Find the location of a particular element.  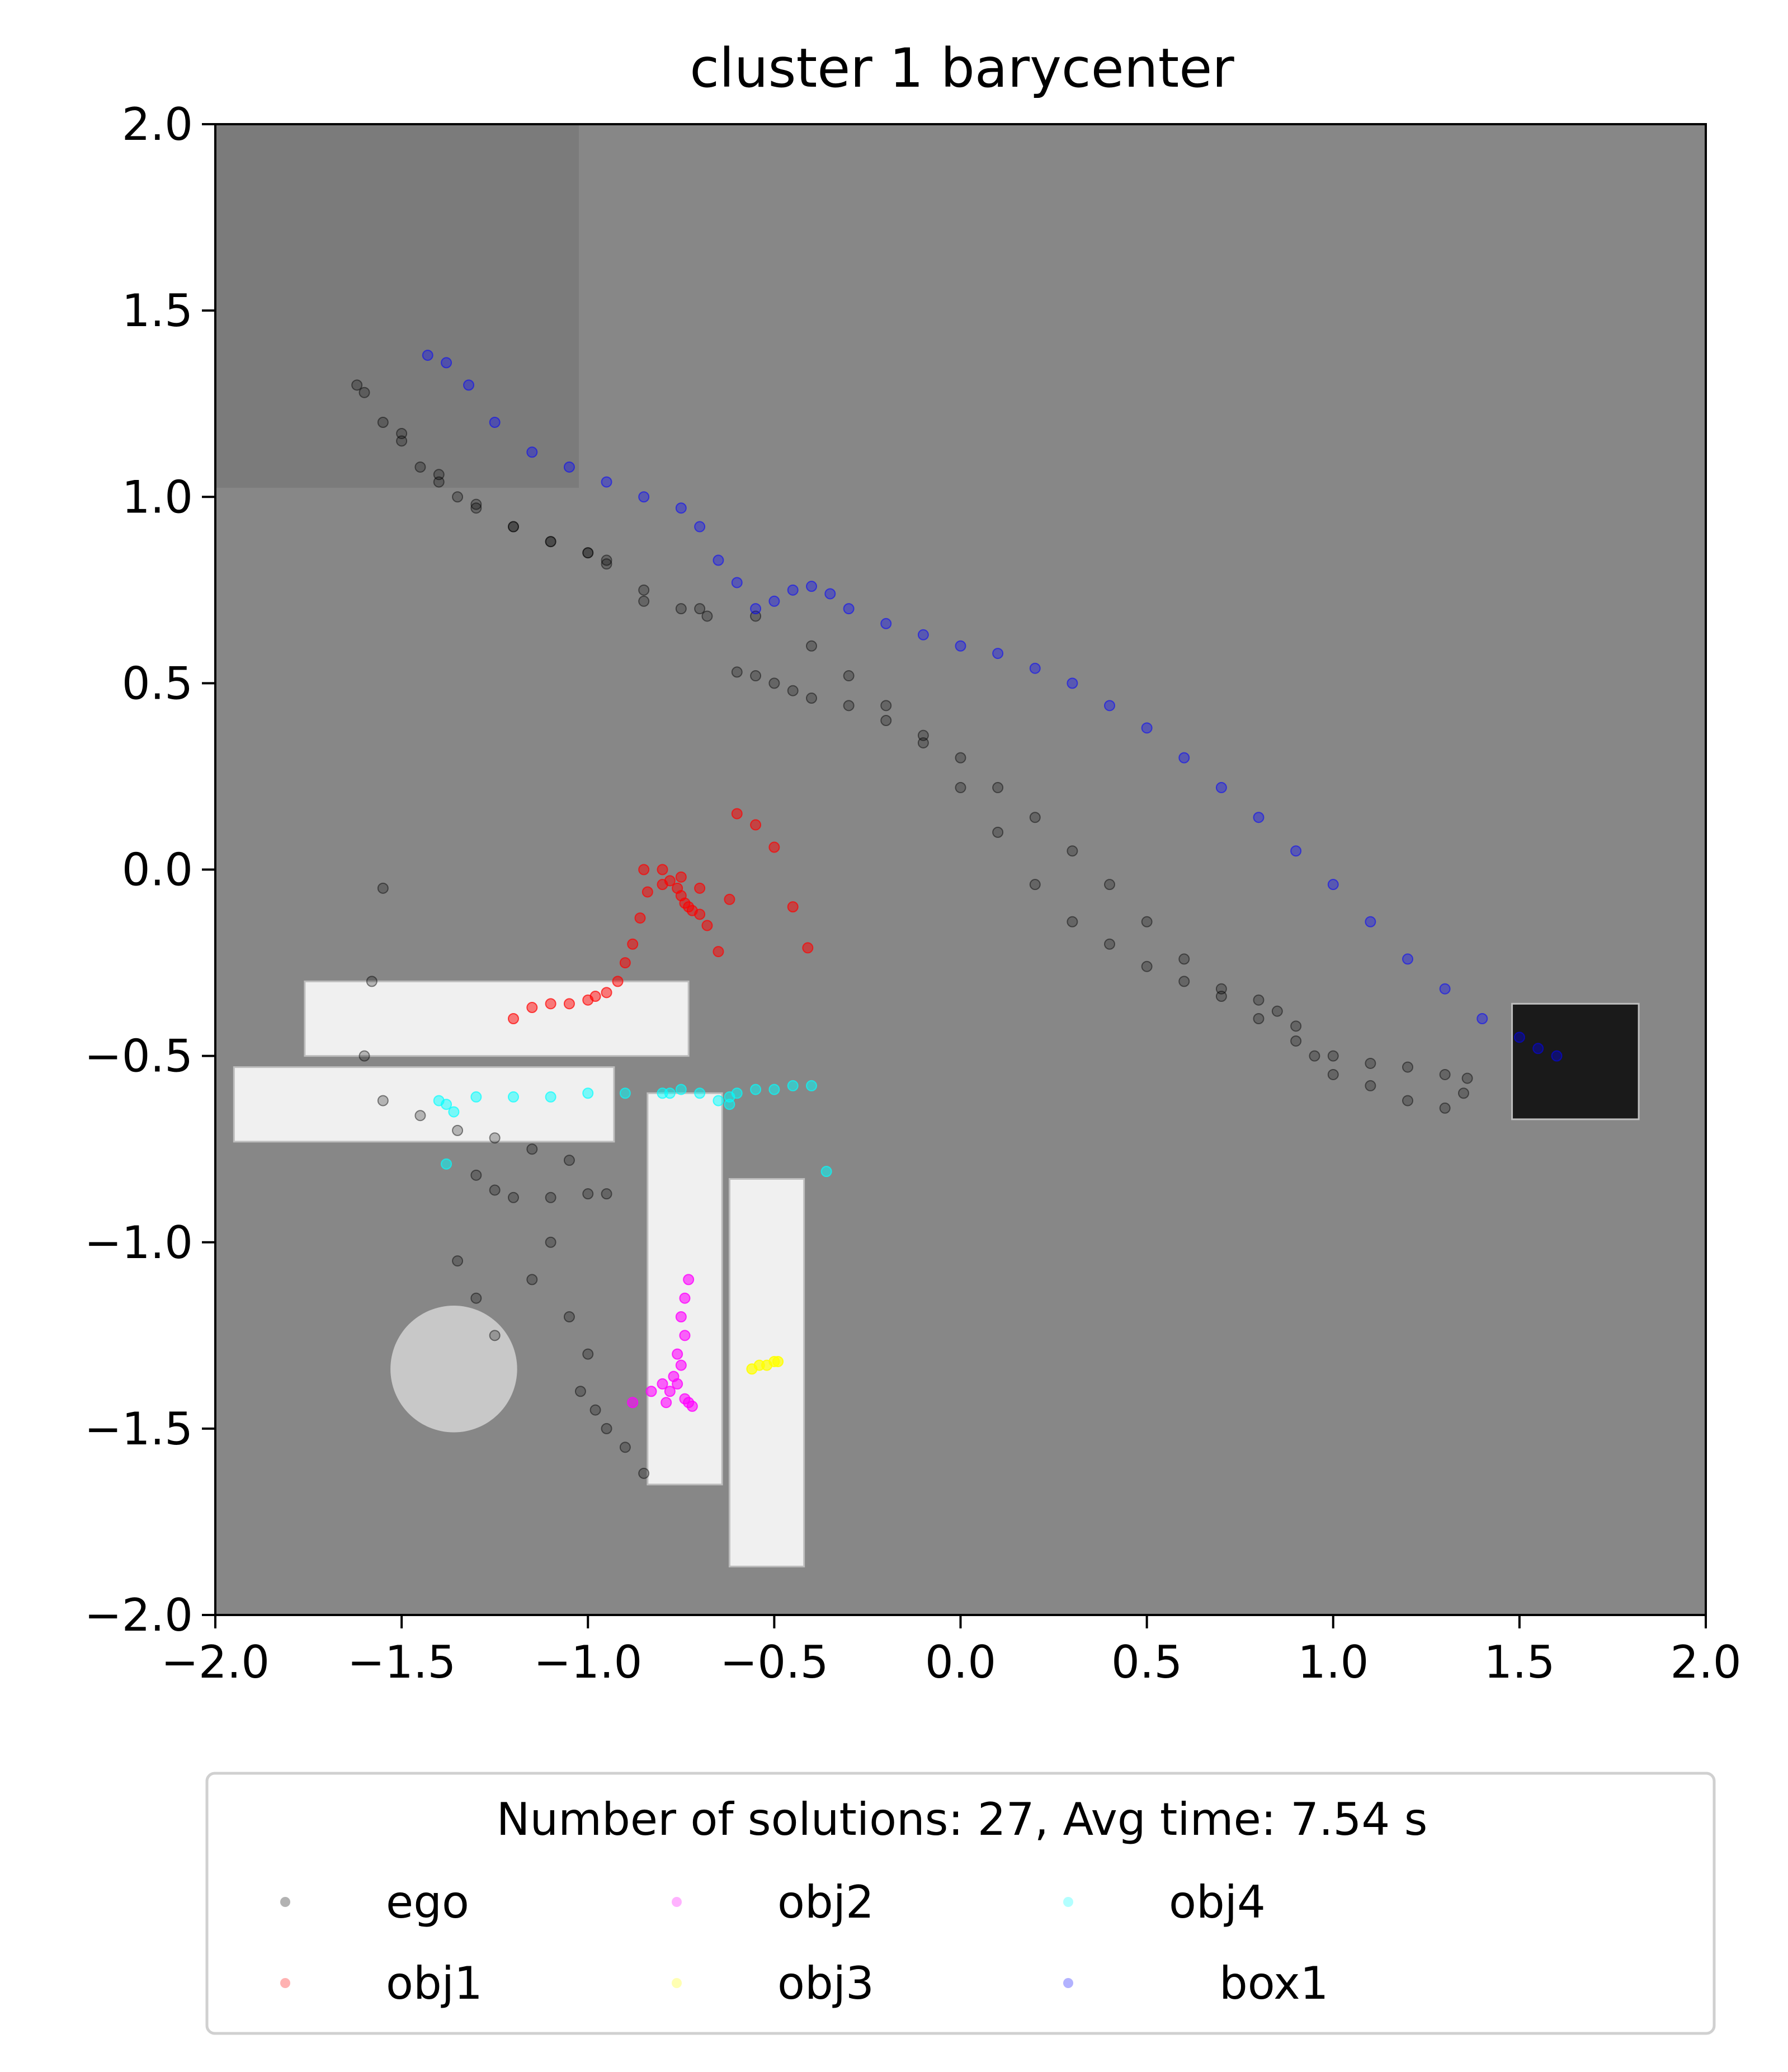

series-obj4 is located at coordinates (632, 1129).